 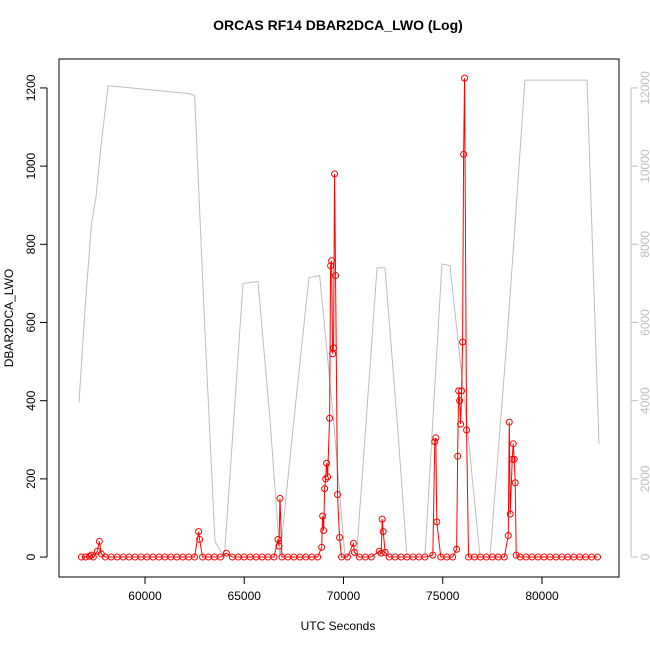 I want to click on x-tick-label: 75000, so click(x=443, y=596).